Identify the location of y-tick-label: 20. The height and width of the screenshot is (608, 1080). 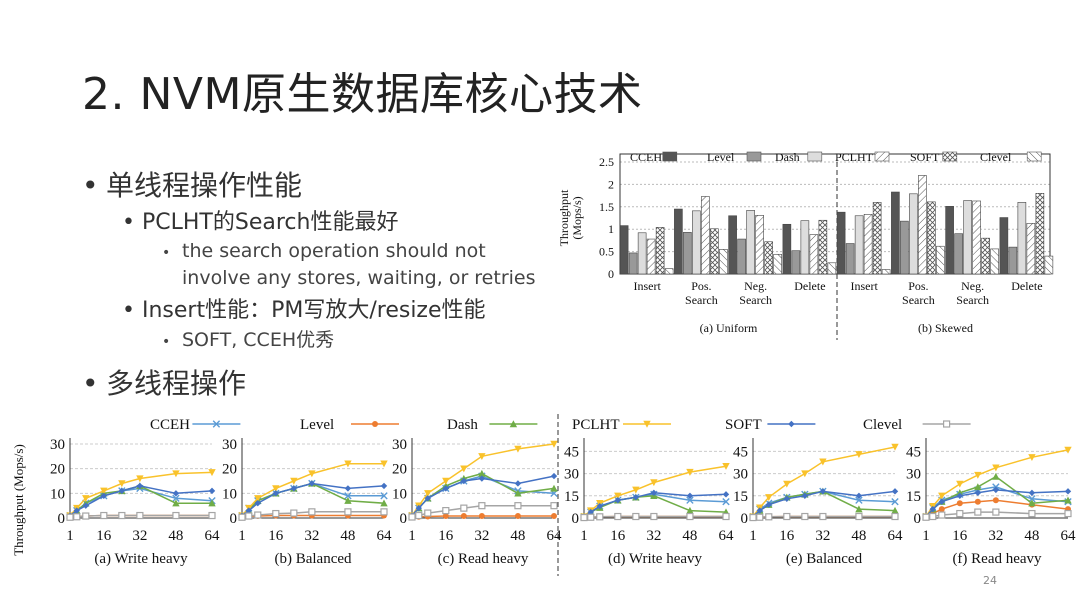
(57, 470).